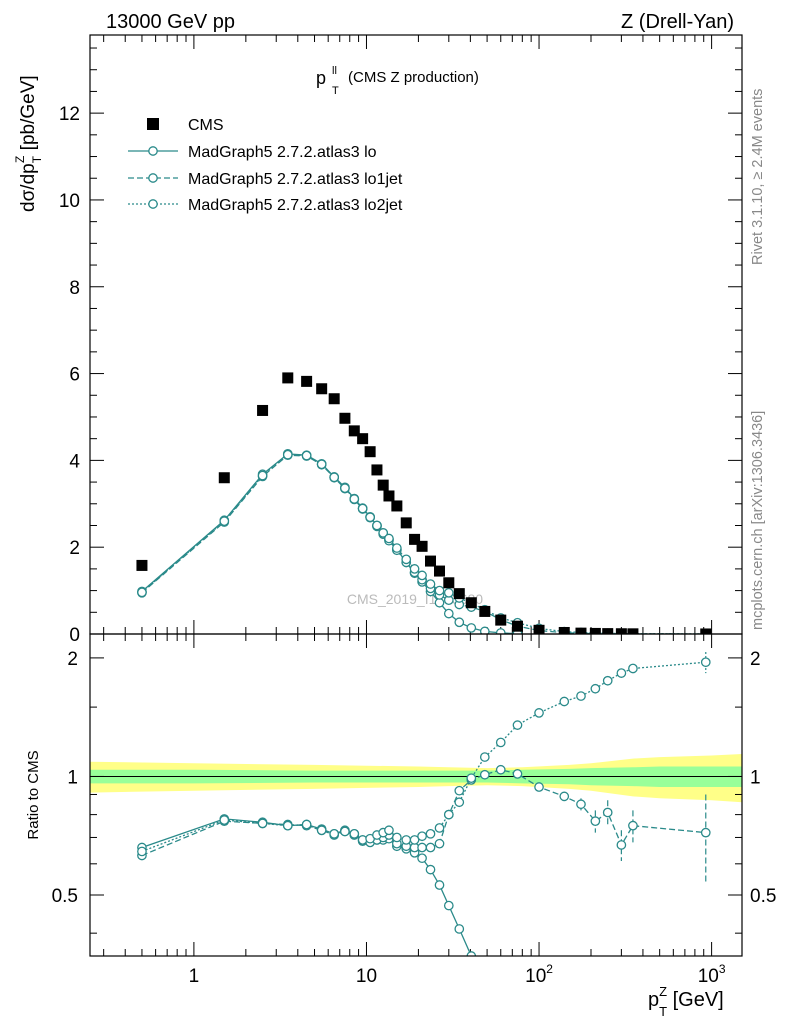 The width and height of the screenshot is (786, 1024). I want to click on rivet-label: Rivet 3.1.10, ≥ 2.4M events, so click(758, 177).